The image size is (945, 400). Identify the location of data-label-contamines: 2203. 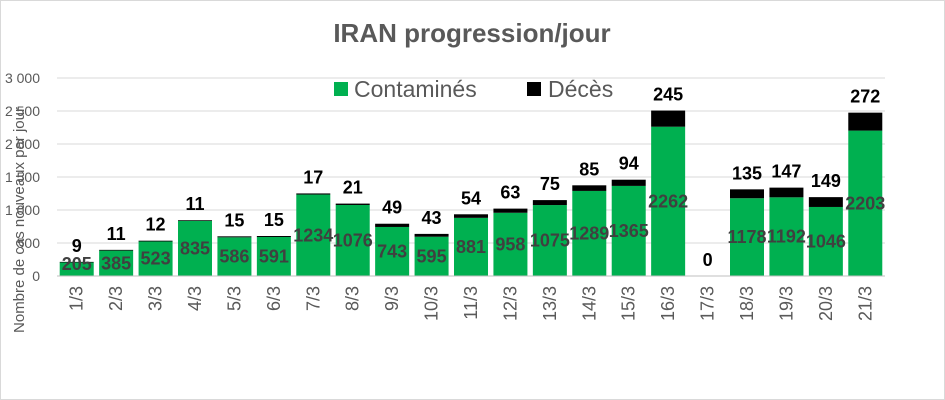
(865, 203).